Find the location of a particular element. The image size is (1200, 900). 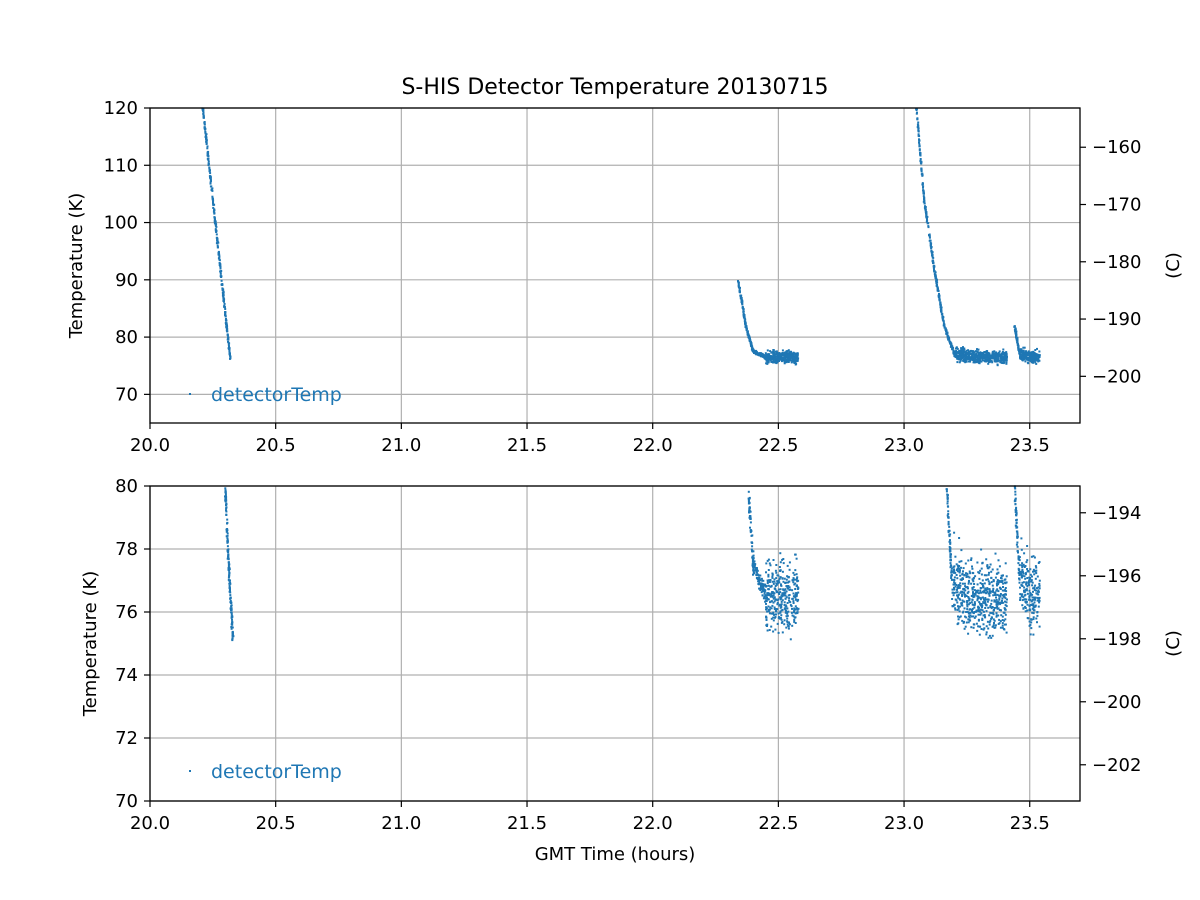

x-tick-label: 20.5 is located at coordinates (276, 445).